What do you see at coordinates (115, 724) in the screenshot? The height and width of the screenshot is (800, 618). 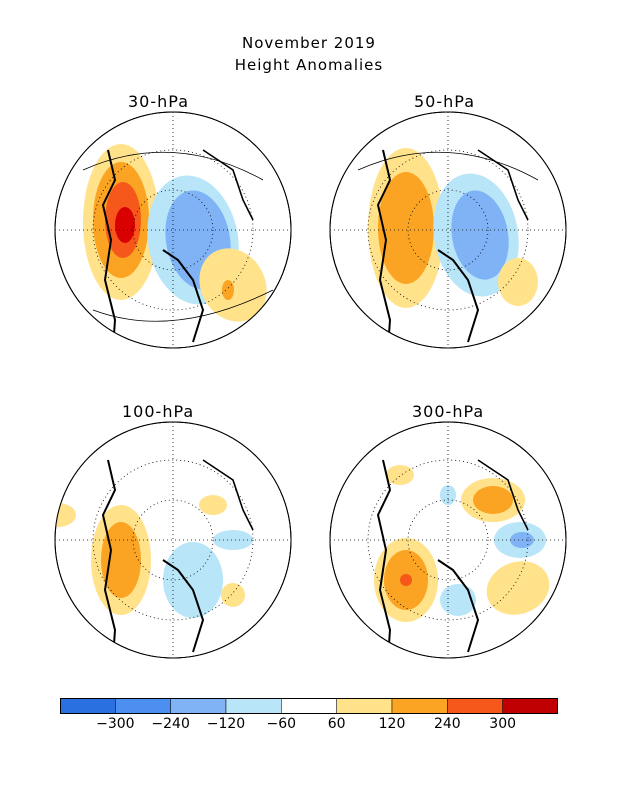 I see `legend-tick-label: −300` at bounding box center [115, 724].